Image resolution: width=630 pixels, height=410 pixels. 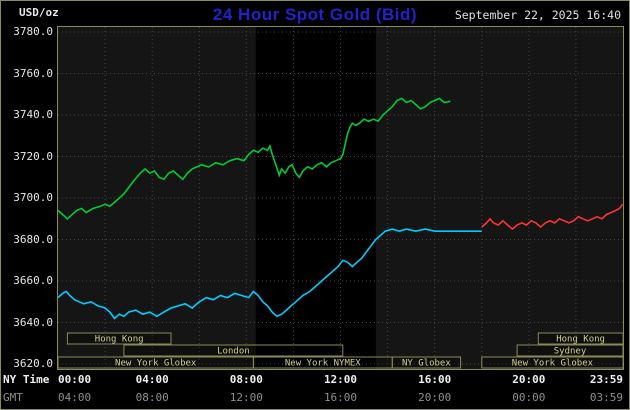 What do you see at coordinates (33, 363) in the screenshot?
I see `y-axis-label: 3620.0` at bounding box center [33, 363].